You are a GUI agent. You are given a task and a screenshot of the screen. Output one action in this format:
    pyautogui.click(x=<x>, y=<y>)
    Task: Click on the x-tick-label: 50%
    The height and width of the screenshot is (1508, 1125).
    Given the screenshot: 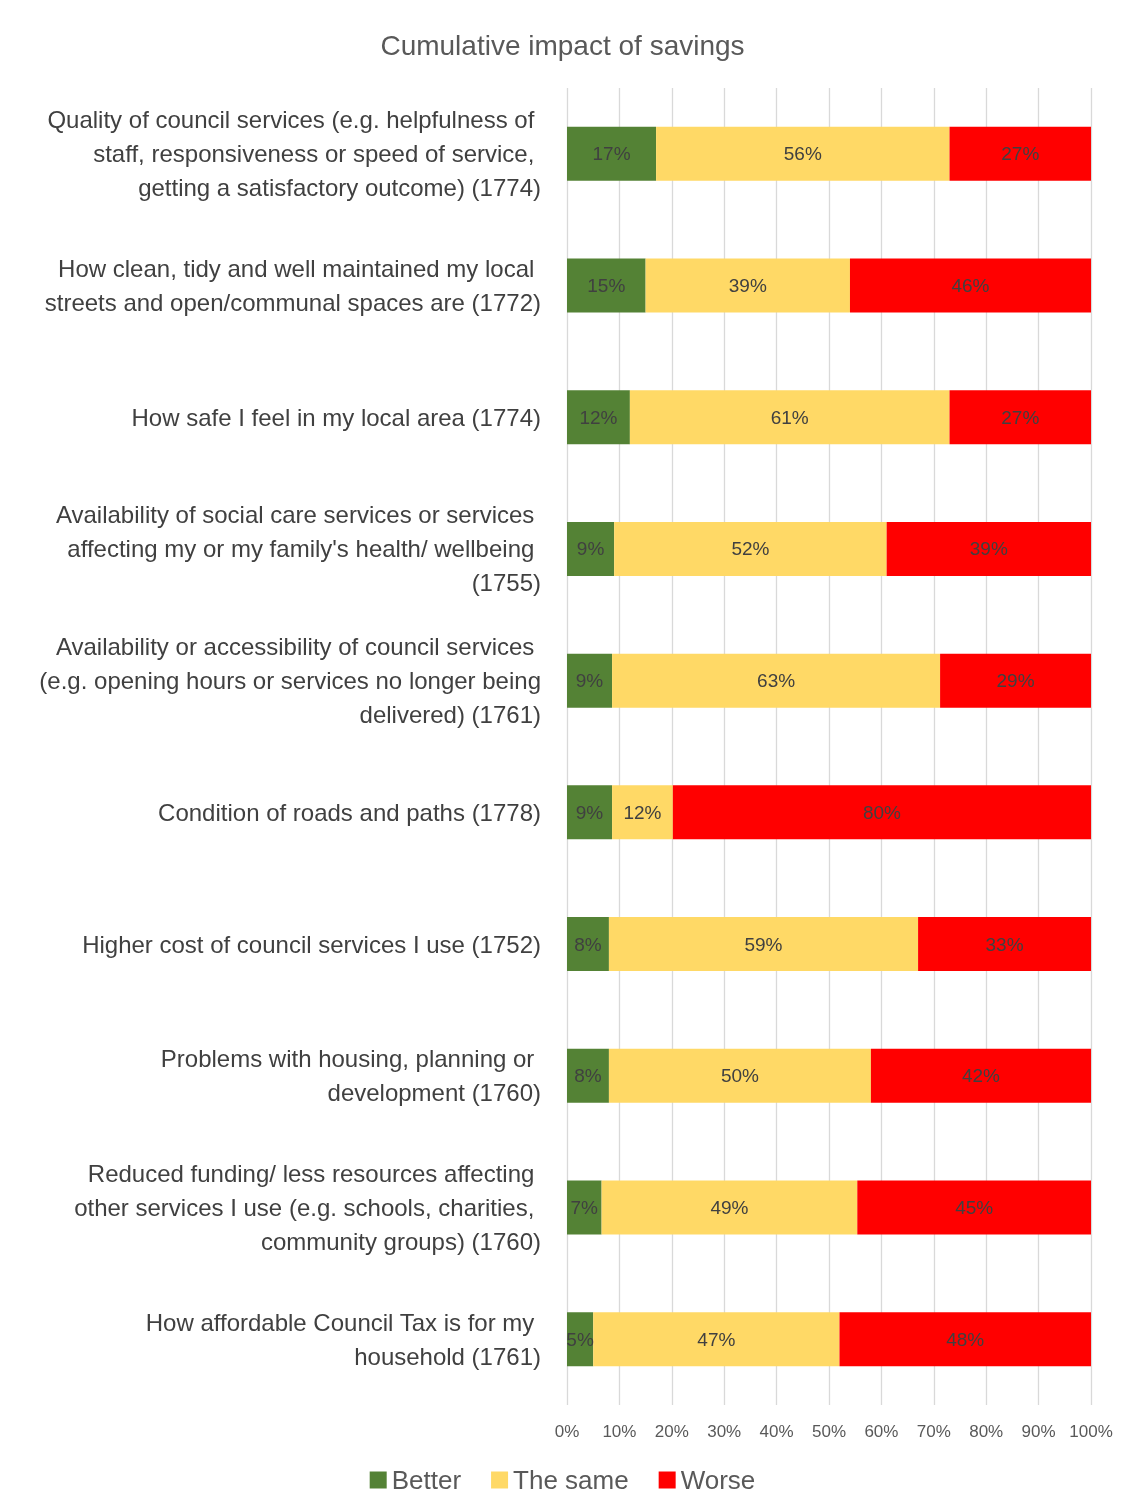 What is the action you would take?
    pyautogui.click(x=829, y=1431)
    